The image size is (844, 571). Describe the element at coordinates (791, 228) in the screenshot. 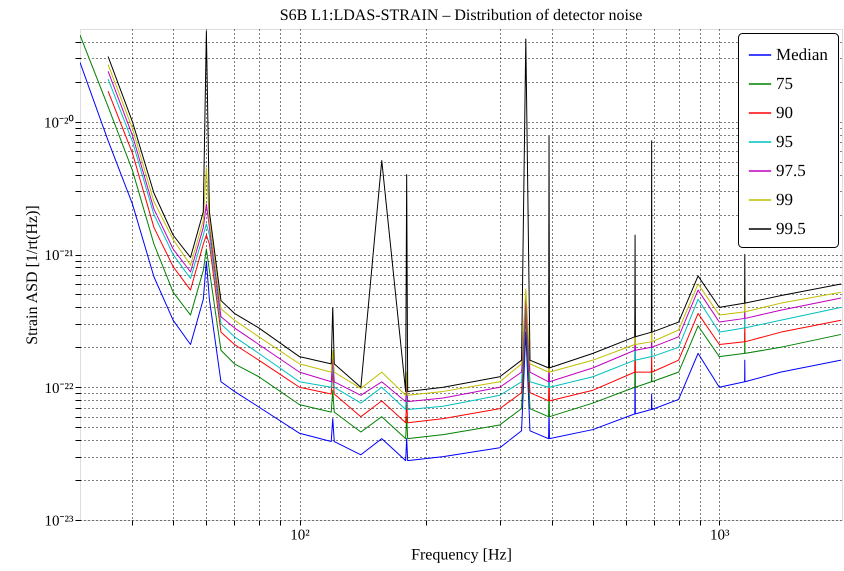

I see `legend-label: 99.5` at that location.